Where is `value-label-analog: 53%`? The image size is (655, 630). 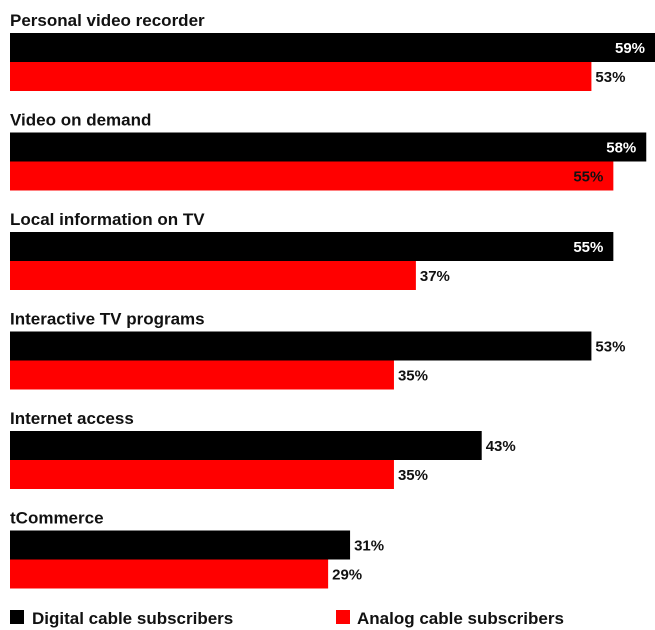 value-label-analog: 53% is located at coordinates (610, 77).